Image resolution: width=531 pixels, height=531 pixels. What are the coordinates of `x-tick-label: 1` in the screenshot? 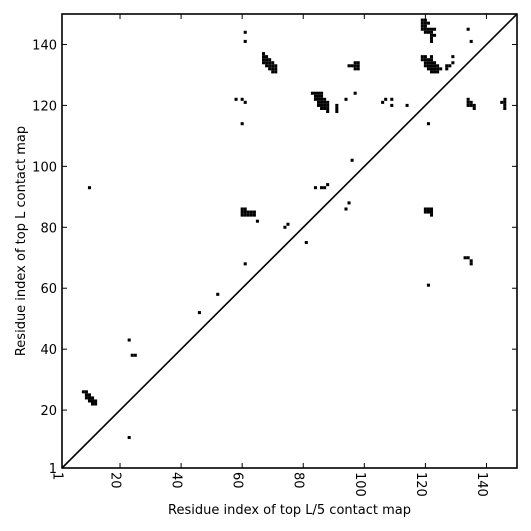 It's located at (57, 476).